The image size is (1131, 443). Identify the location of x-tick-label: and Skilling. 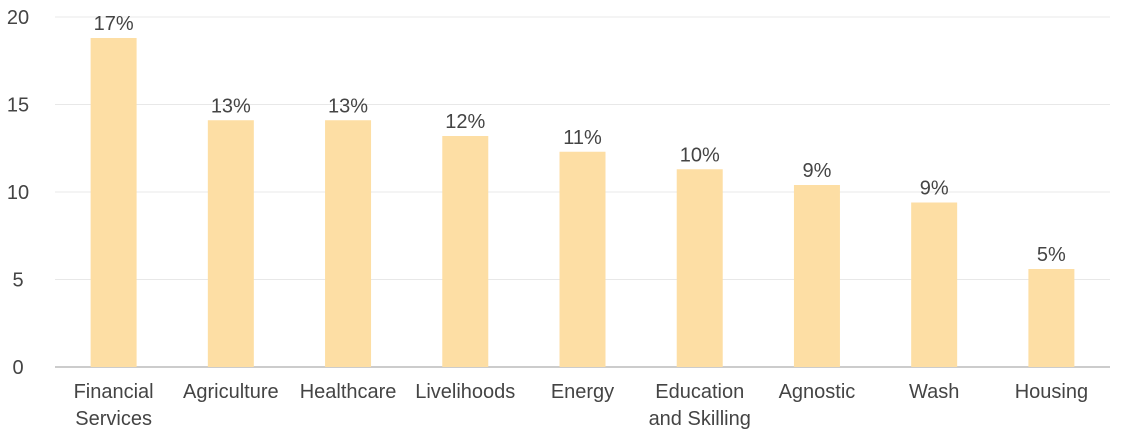
(700, 419).